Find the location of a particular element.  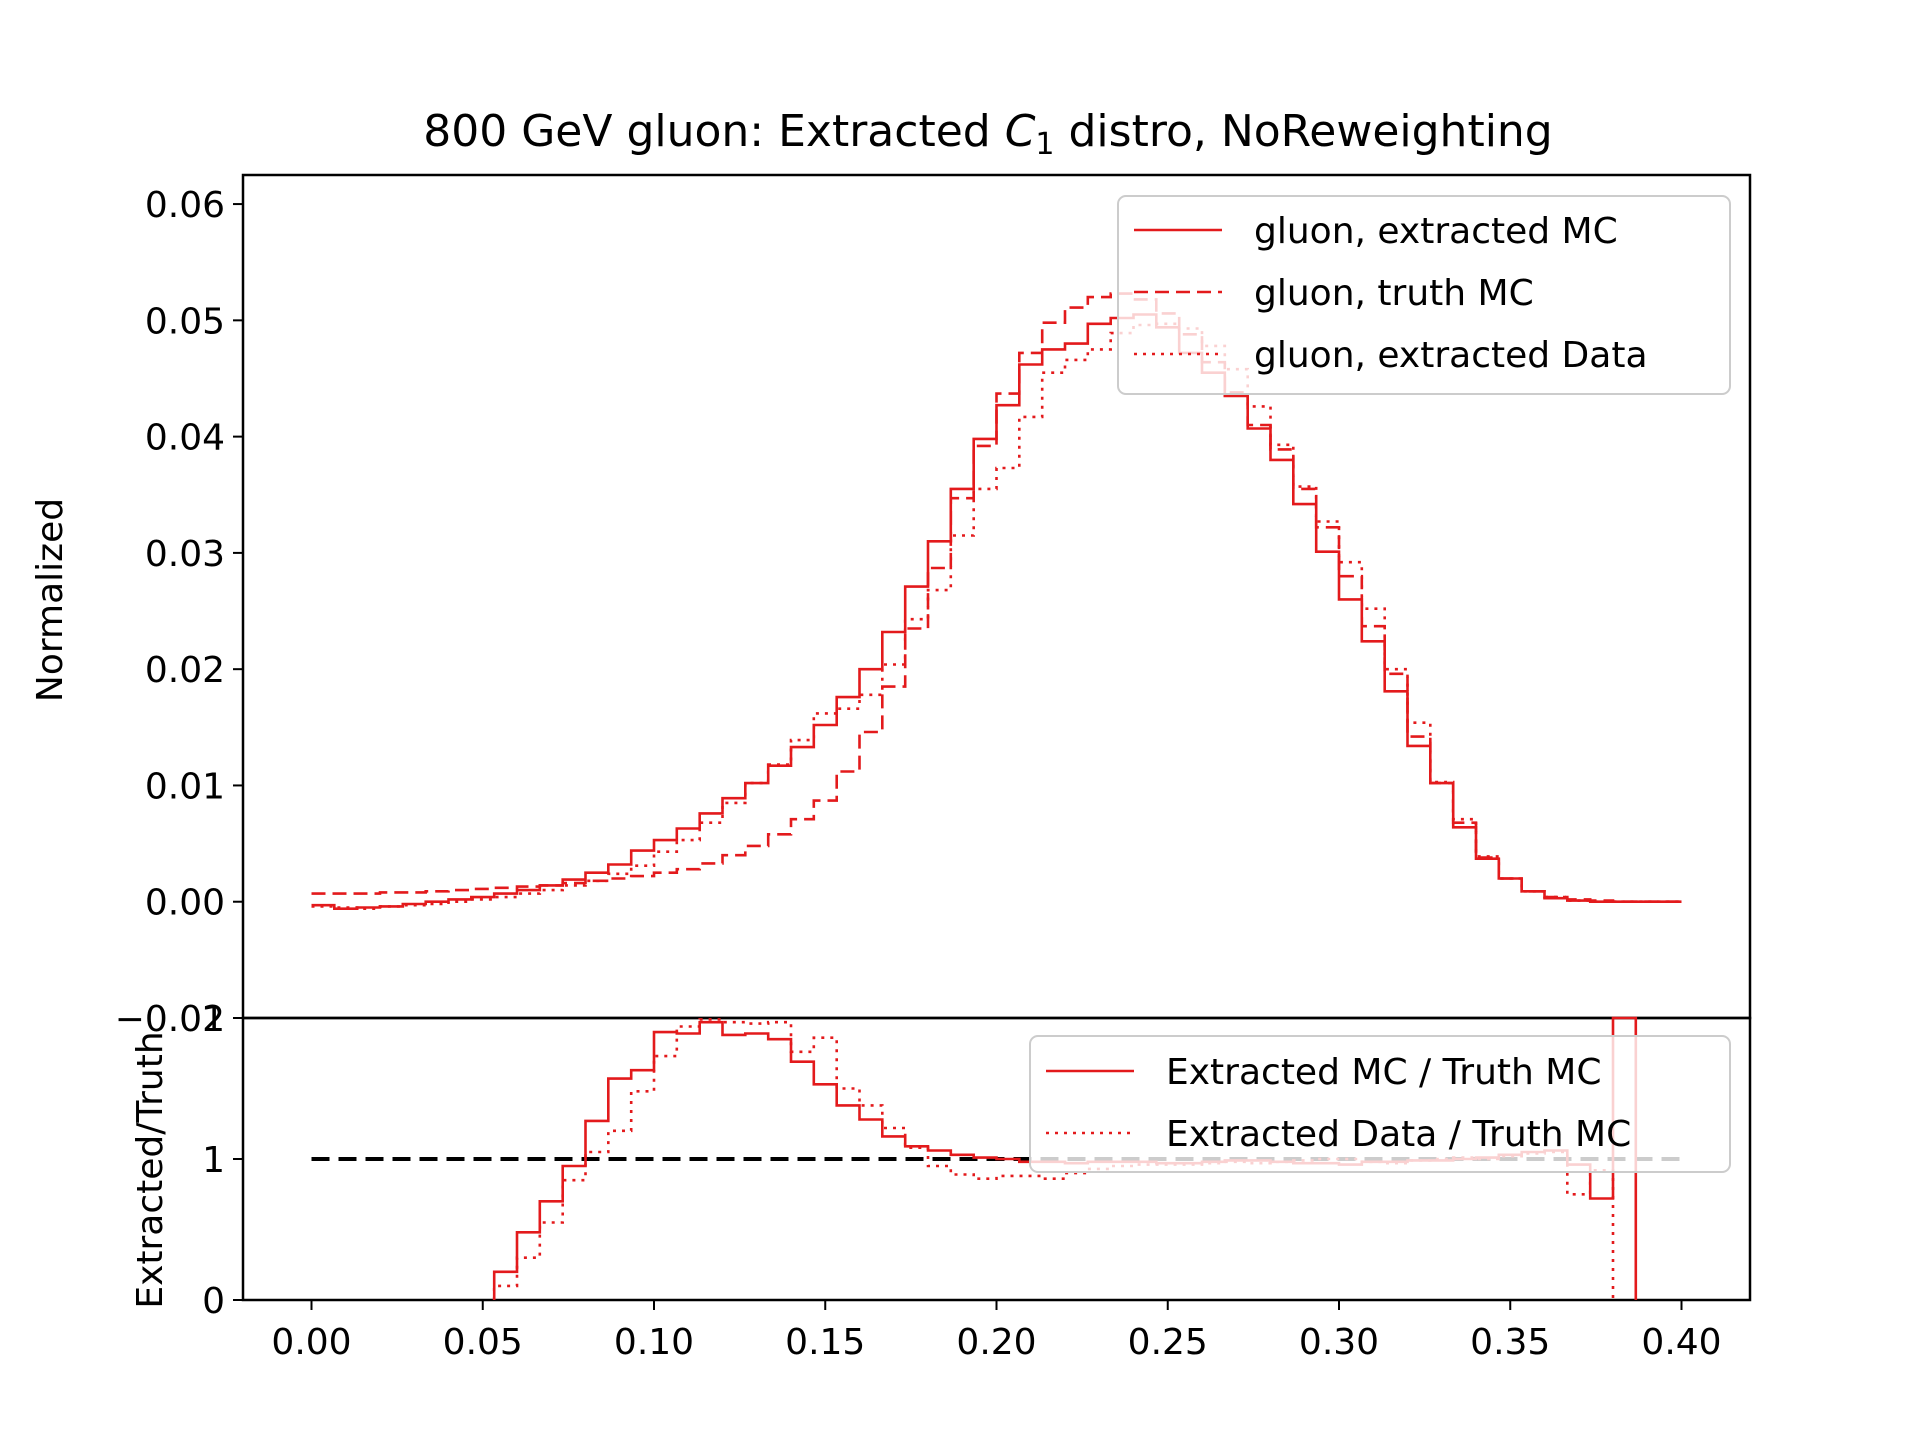

x-tick-label: 0.25 is located at coordinates (1168, 1342).